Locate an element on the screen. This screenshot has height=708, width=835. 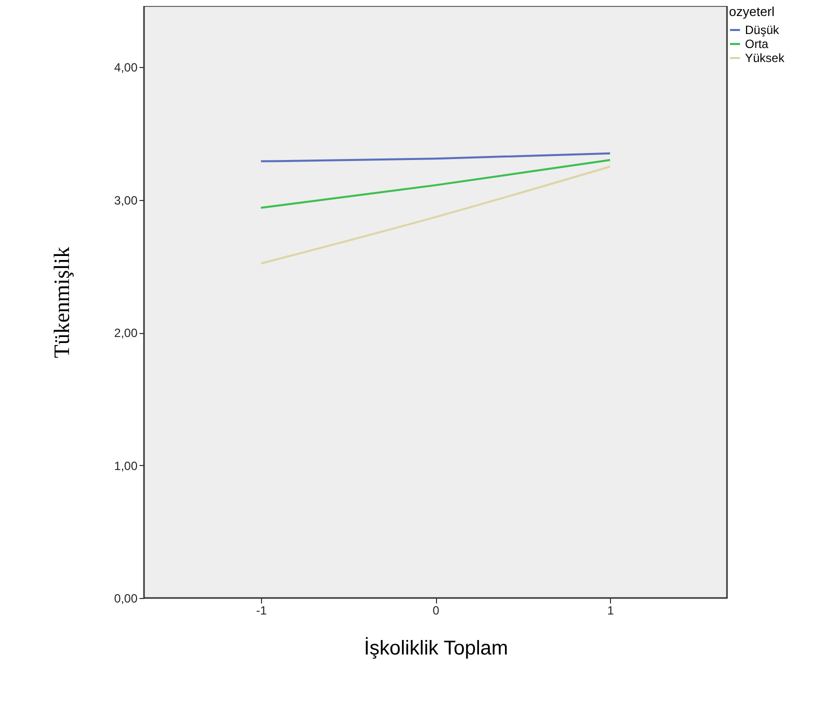
y-tick-label: 0,00 is located at coordinates (126, 599).